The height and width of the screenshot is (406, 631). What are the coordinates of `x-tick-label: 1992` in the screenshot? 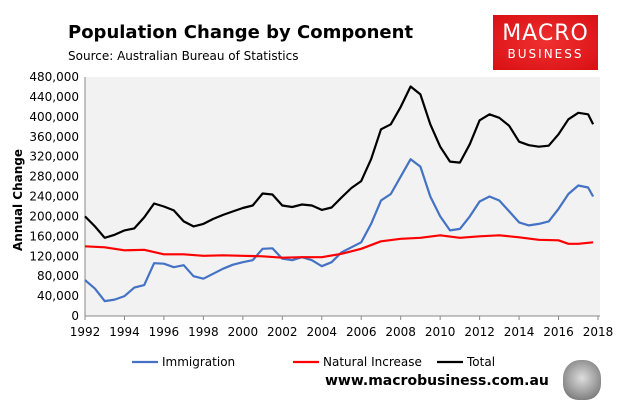 It's located at (85, 332).